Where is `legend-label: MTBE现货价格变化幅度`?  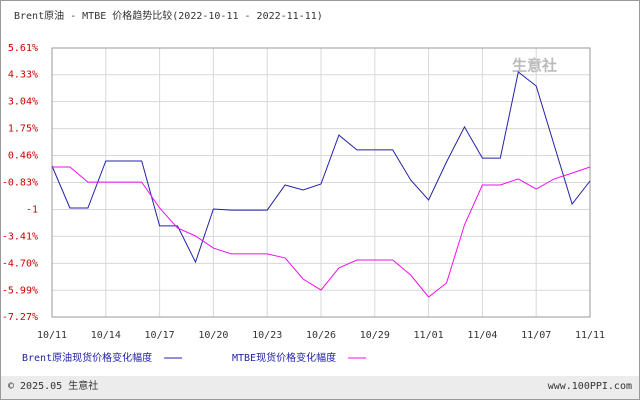
legend-label: MTBE现货价格变化幅度 is located at coordinates (284, 357).